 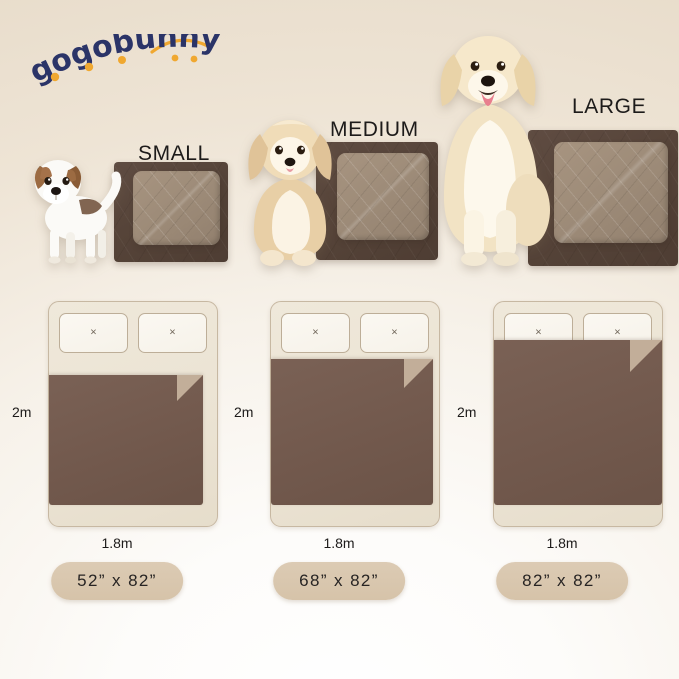 I want to click on bed-height-label-medium: 2m, so click(x=244, y=412).